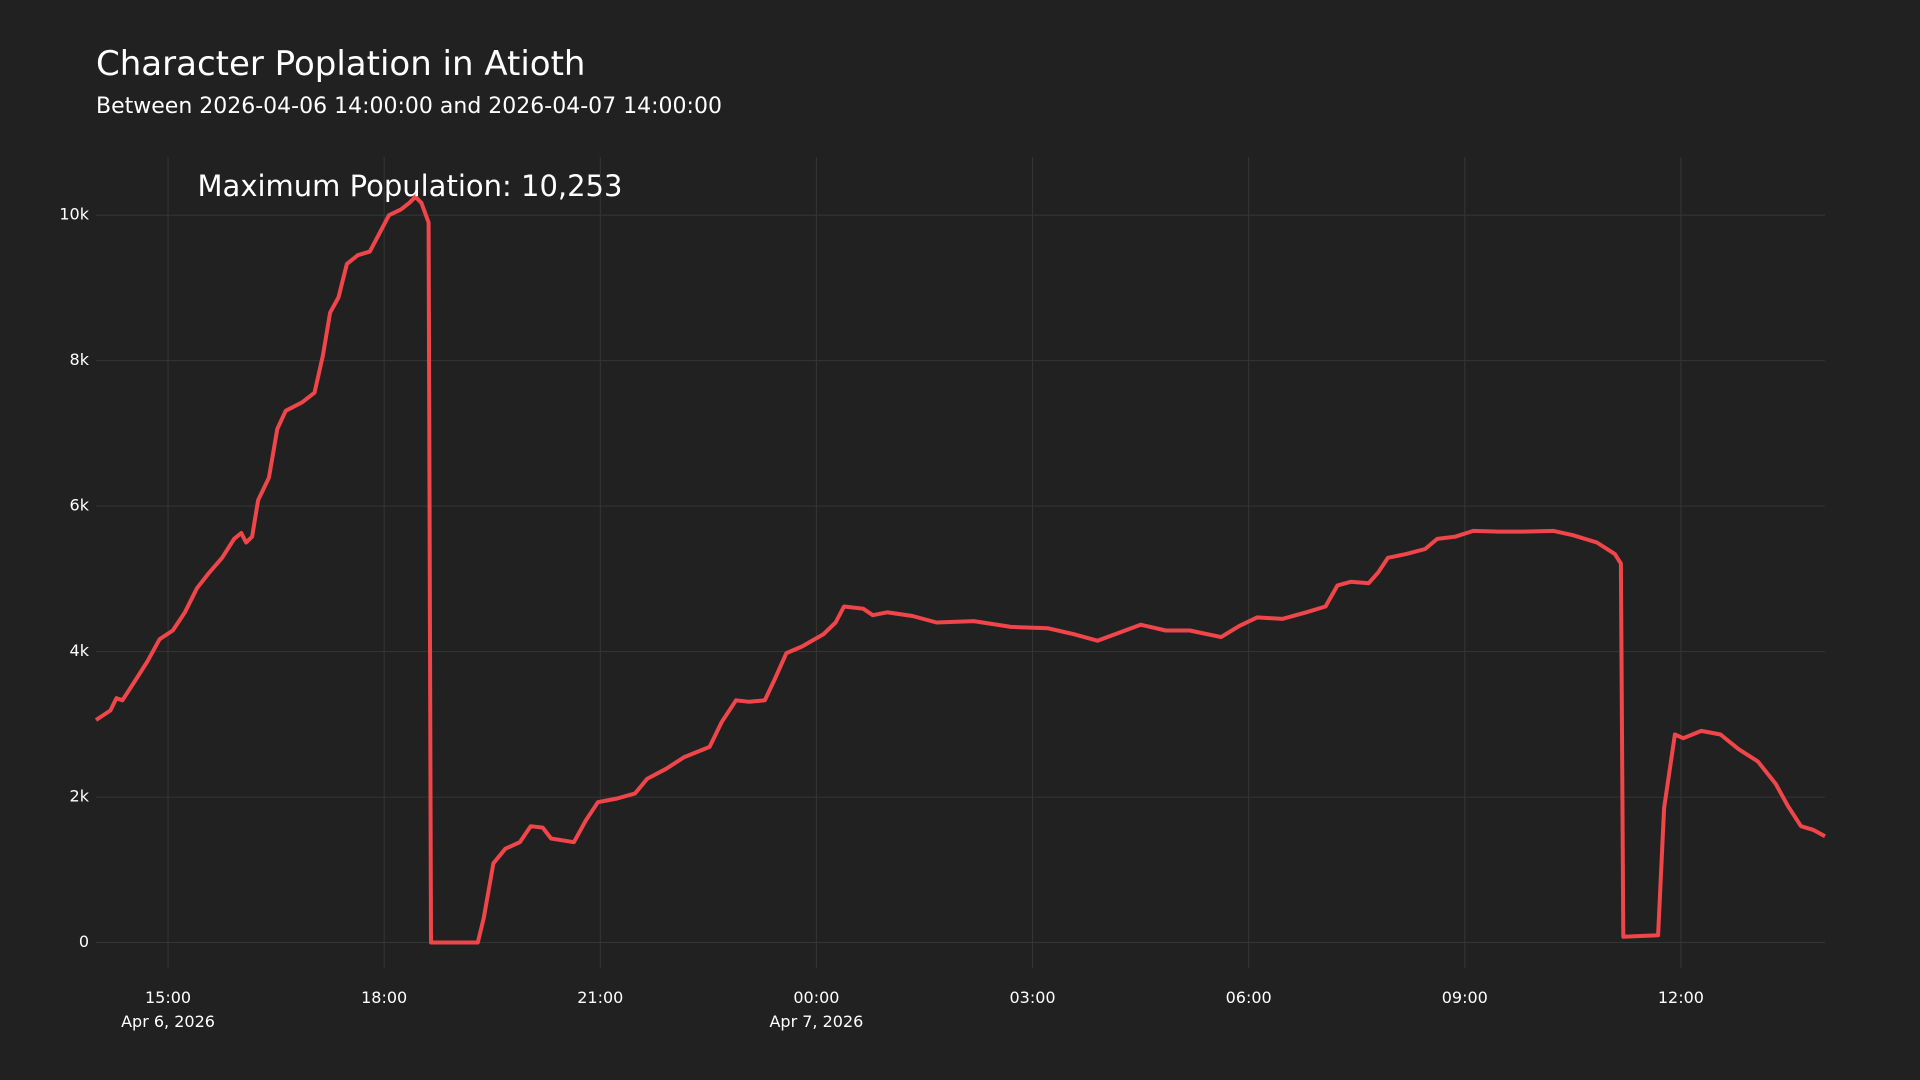  What do you see at coordinates (384, 997) in the screenshot?
I see `x-tick-label: 18:00` at bounding box center [384, 997].